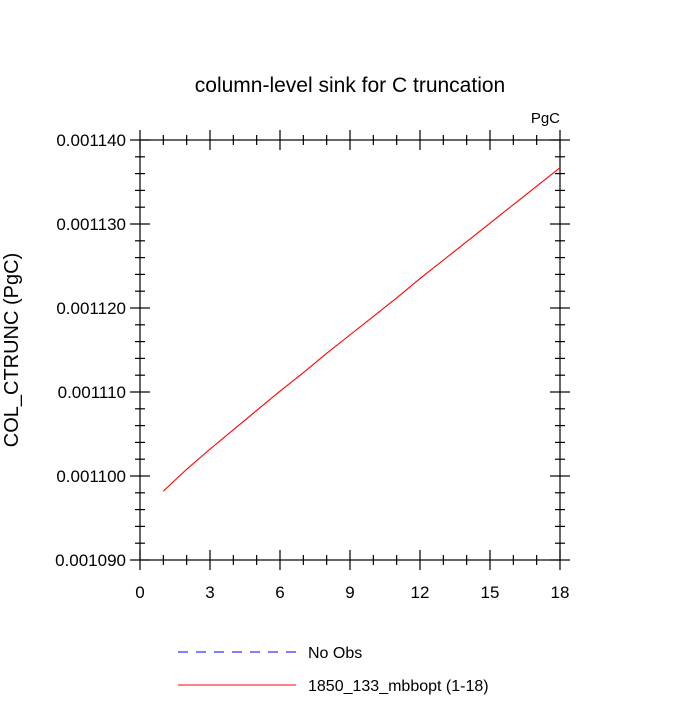 The image size is (700, 705). I want to click on chart-title: column-level sink for C truncation, so click(350, 85).